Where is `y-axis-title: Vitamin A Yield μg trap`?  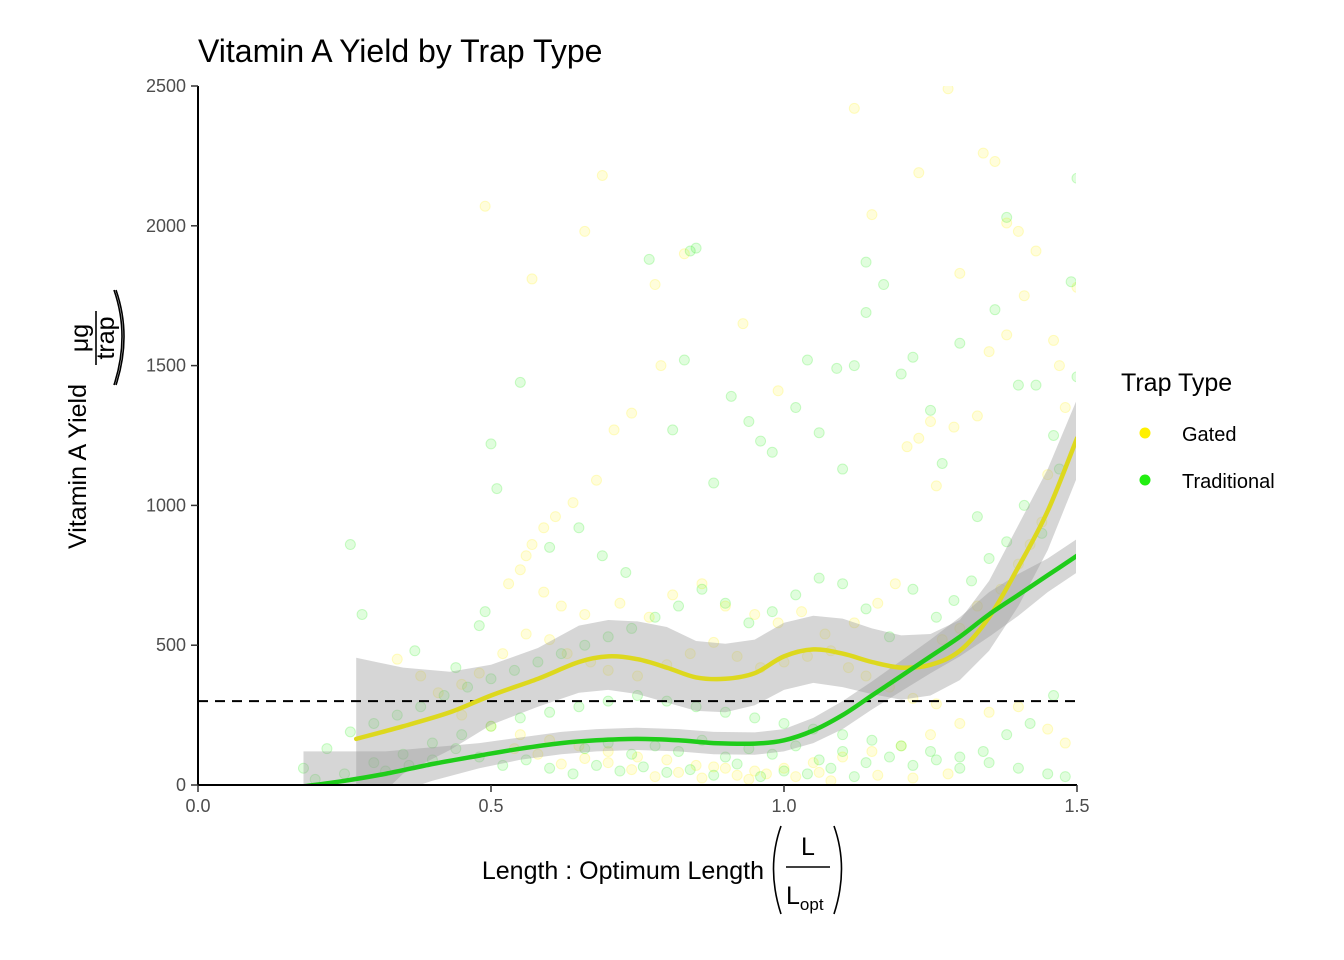 y-axis-title: Vitamin A Yield μg trap is located at coordinates (94, 419).